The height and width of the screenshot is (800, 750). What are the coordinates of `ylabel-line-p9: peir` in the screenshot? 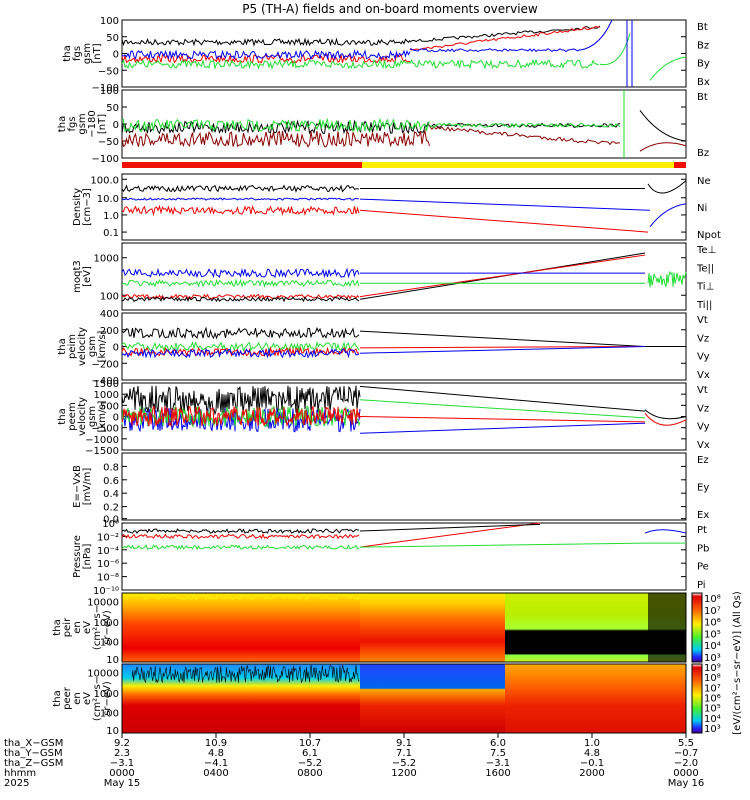 It's located at (67, 627).